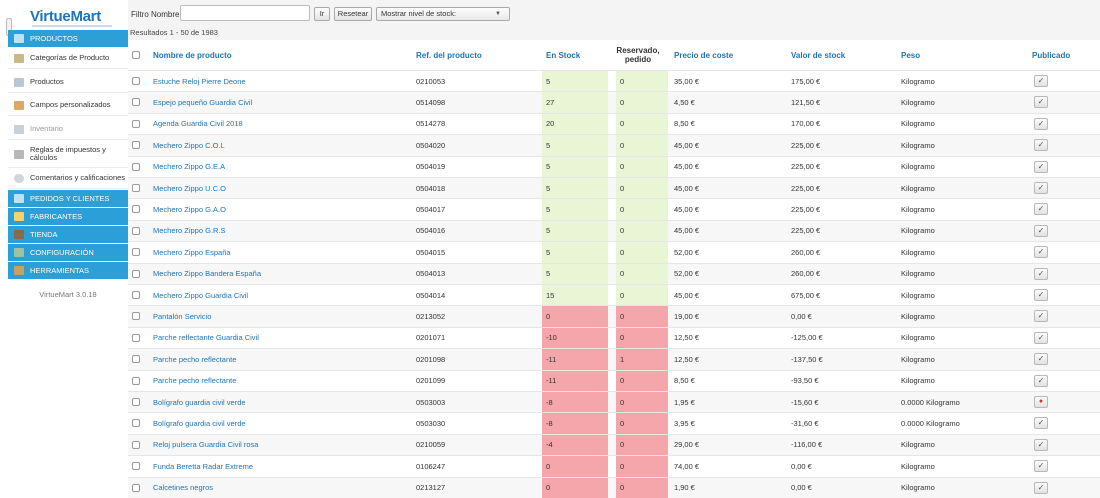  I want to click on stock-value-cell: 121,50 €, so click(806, 103).